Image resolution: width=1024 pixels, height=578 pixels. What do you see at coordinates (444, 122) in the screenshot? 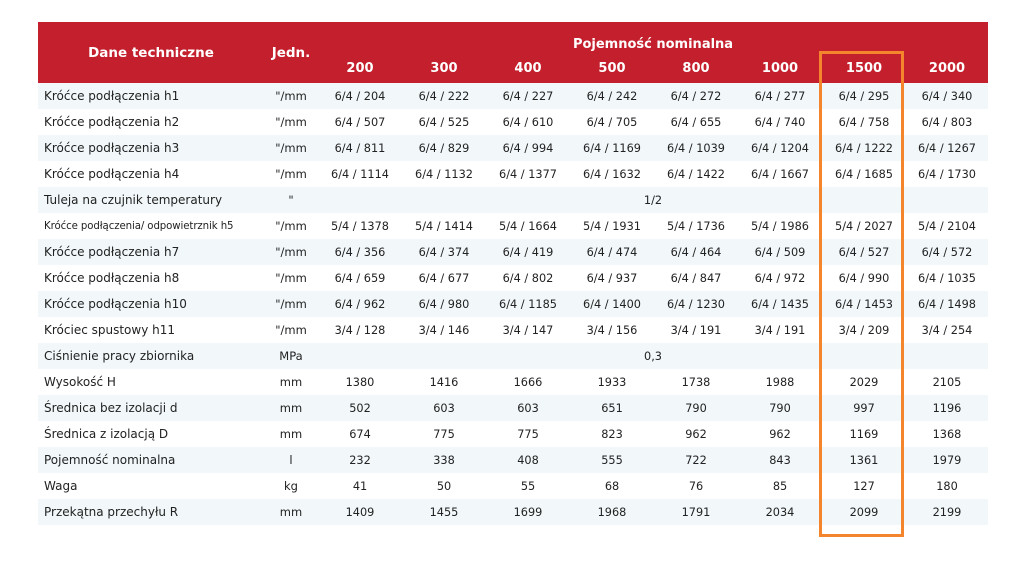
I see `value-cell: 6/4 / 525` at bounding box center [444, 122].